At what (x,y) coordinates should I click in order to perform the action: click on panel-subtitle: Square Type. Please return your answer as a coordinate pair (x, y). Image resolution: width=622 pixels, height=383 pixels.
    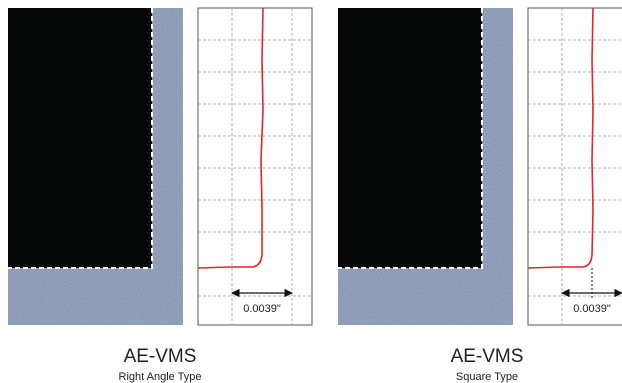
    Looking at the image, I should click on (487, 377).